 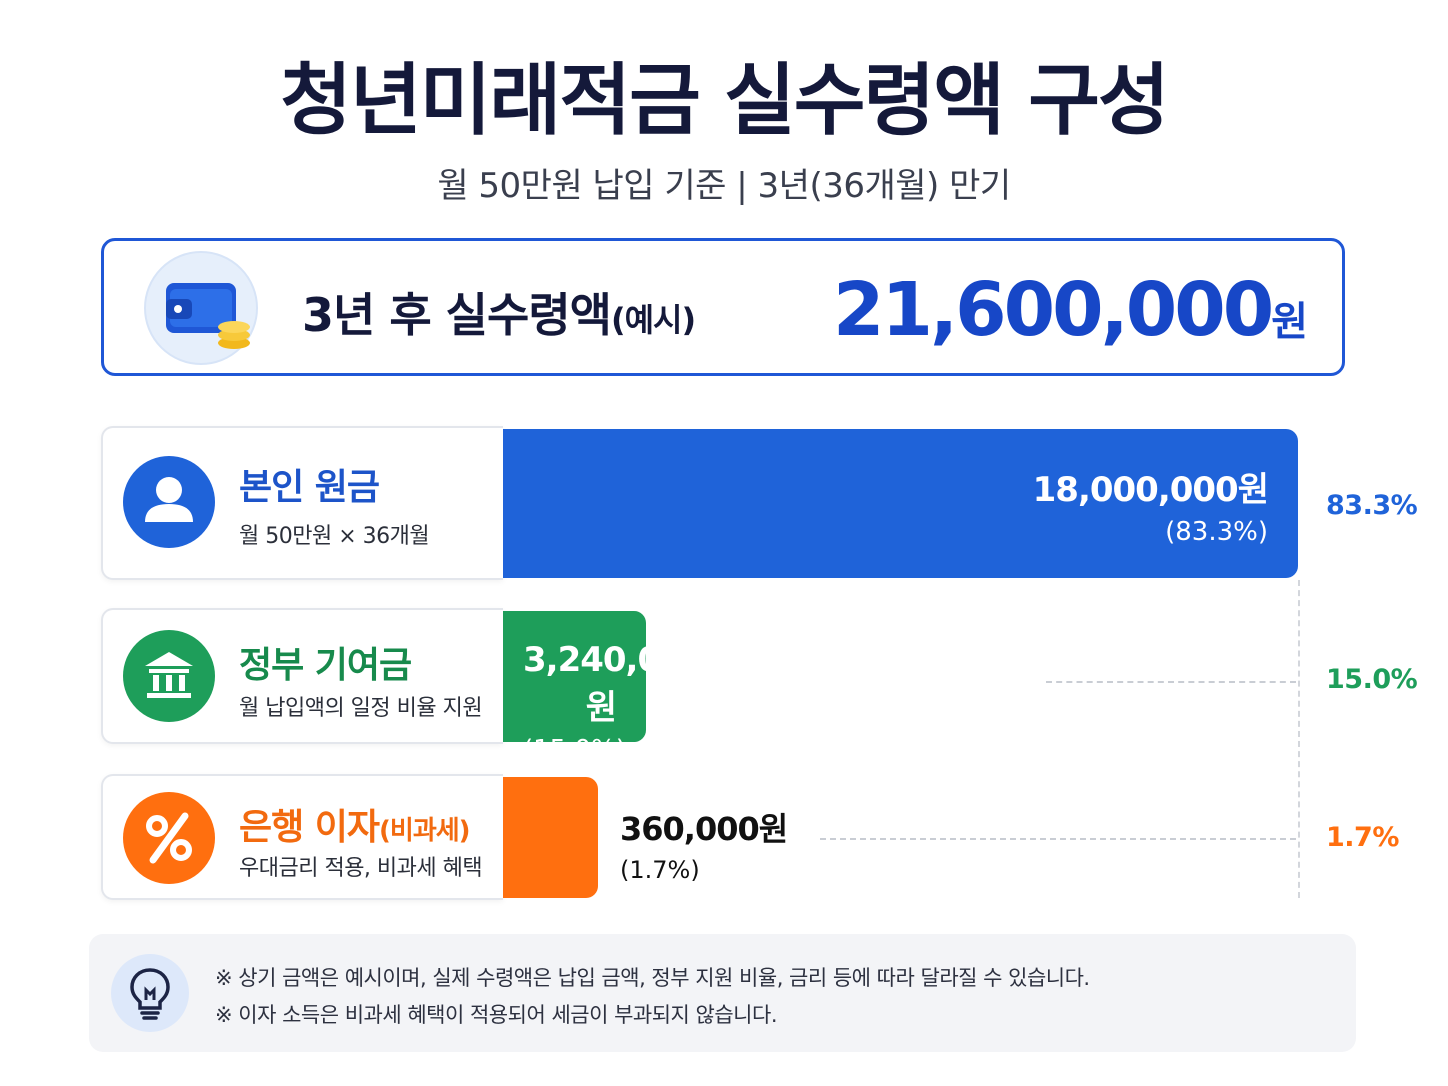 I want to click on bar-value-label: 18,000,000원, so click(x=1150, y=490).